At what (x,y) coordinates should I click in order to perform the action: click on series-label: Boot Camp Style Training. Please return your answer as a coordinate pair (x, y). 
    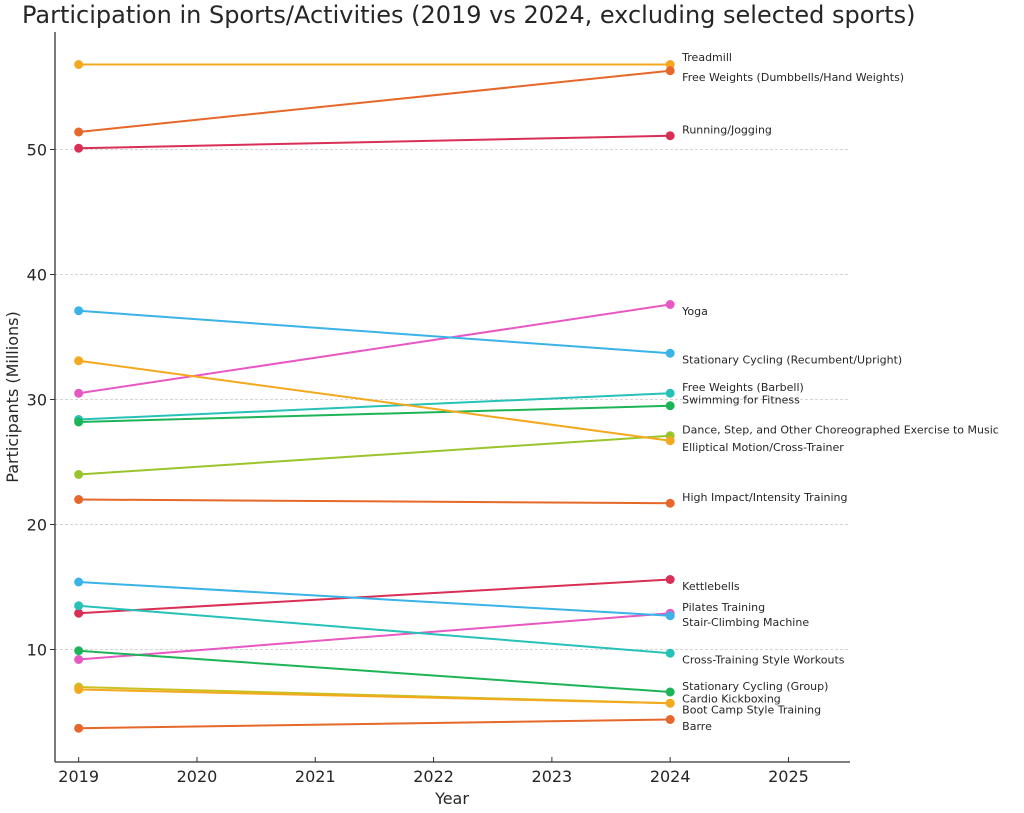
    Looking at the image, I should click on (751, 710).